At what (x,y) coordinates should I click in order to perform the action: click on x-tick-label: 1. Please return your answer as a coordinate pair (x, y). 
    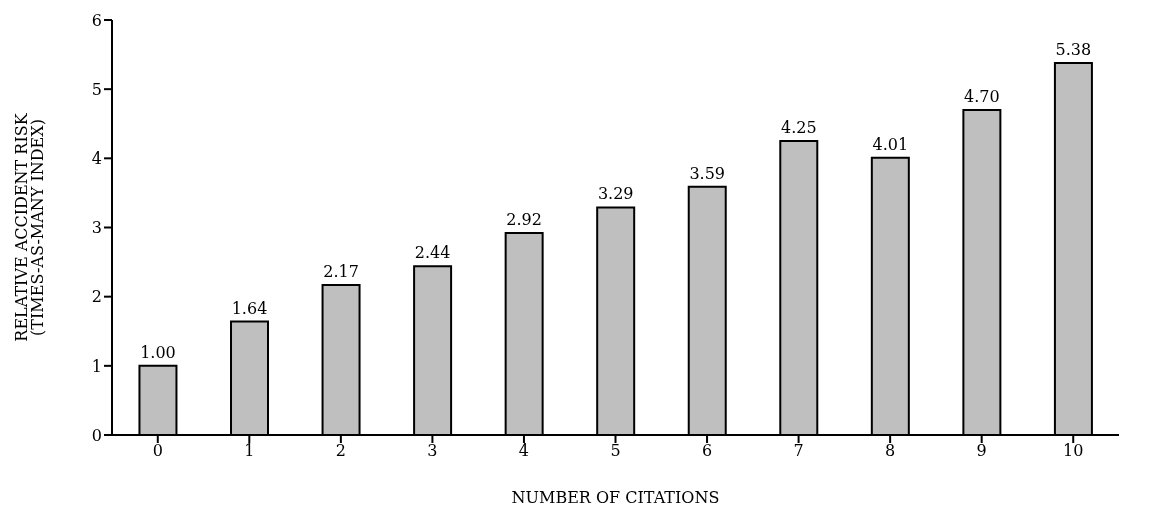
    Looking at the image, I should click on (249, 451).